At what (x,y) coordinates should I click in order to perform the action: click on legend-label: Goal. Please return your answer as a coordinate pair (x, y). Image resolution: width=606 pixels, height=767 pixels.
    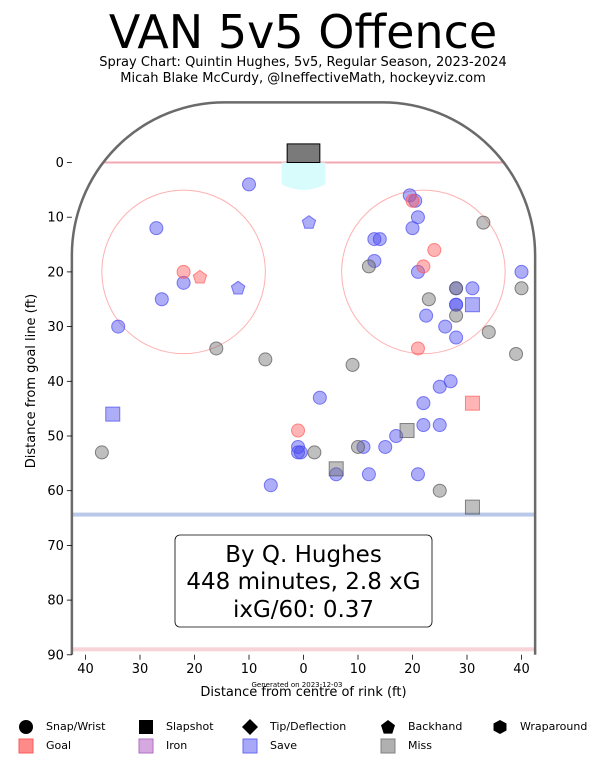
    Looking at the image, I should click on (59, 745).